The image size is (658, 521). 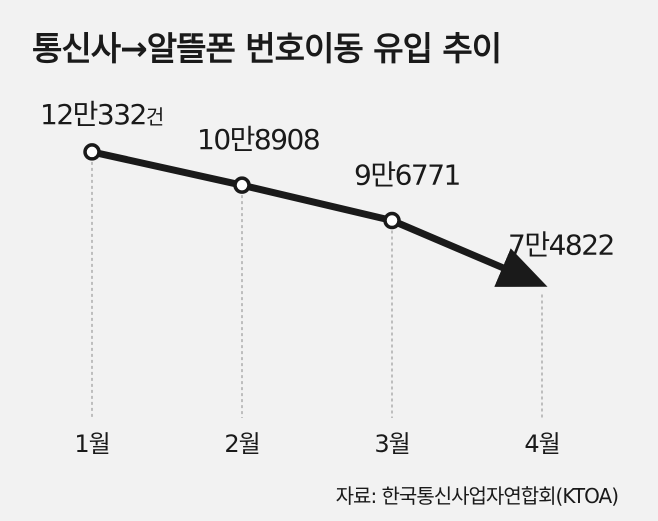 I want to click on value-label-1: 12만332건, so click(x=102, y=114).